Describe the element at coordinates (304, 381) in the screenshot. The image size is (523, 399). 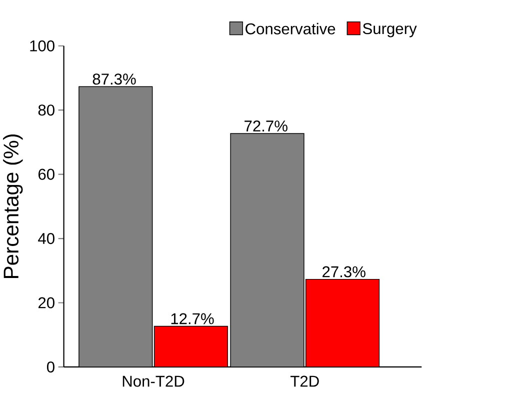
I see `x-tick-label: T2D` at that location.